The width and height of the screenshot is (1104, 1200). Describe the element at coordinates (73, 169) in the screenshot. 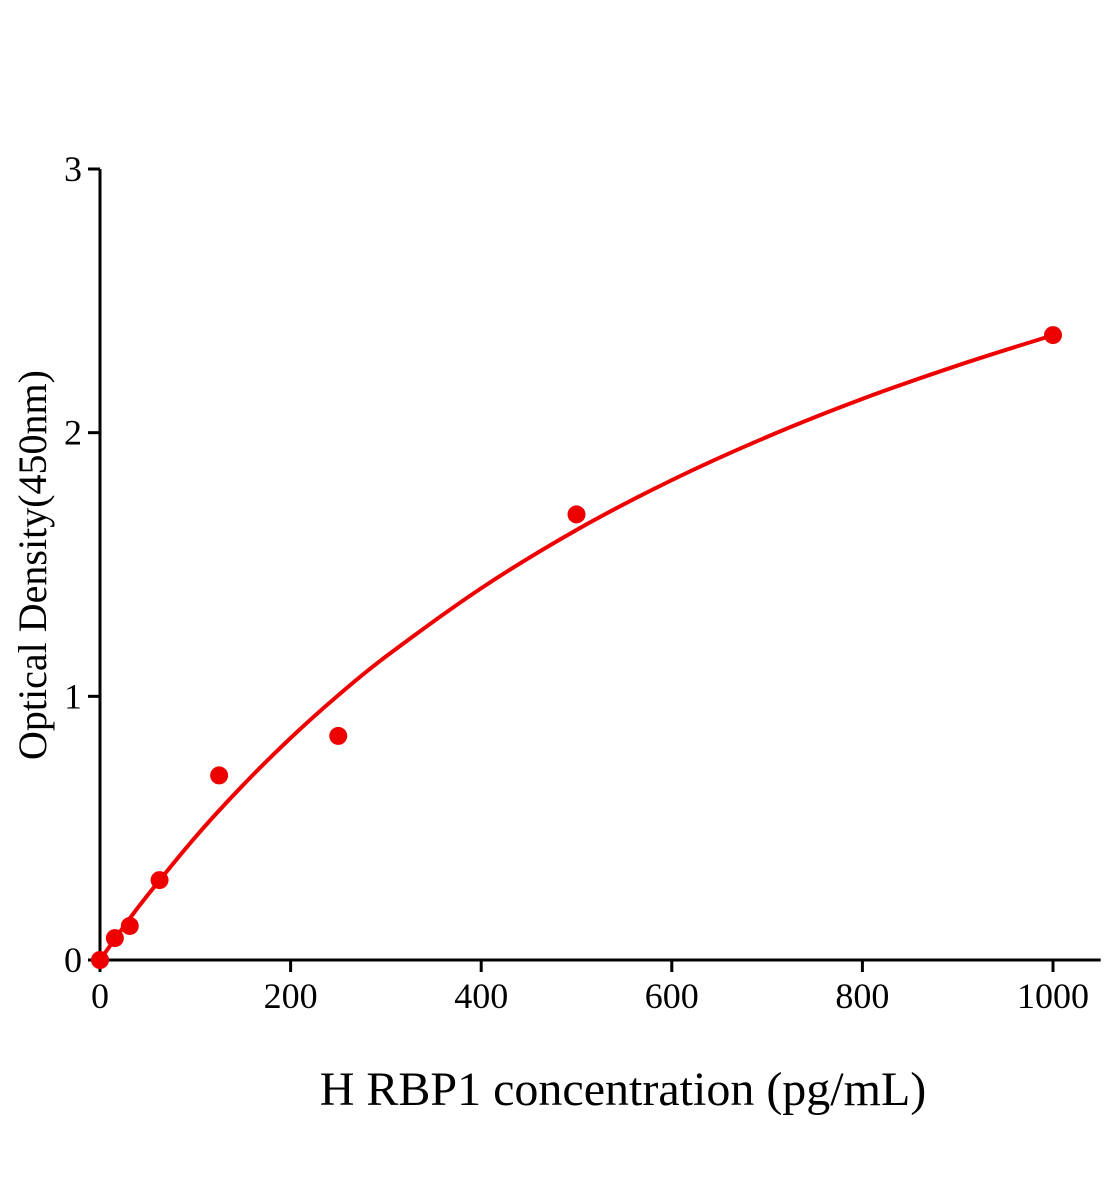

I see `y-tick-label: 3` at that location.